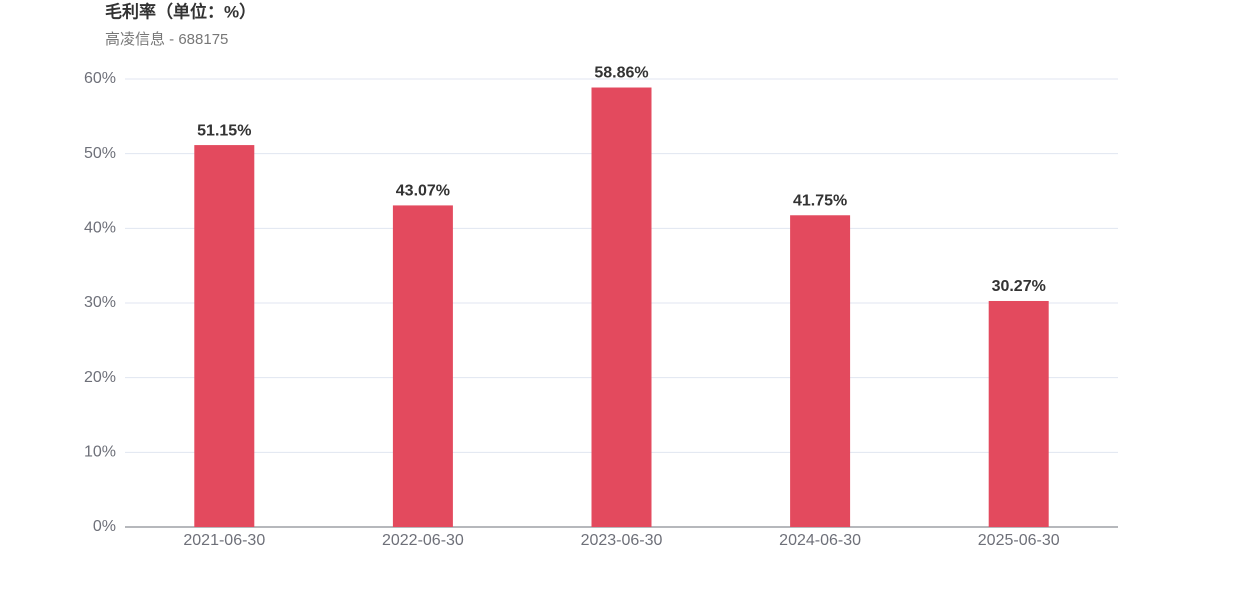 The height and width of the screenshot is (596, 1242). I want to click on y-tick-label: 10%, so click(100, 452).